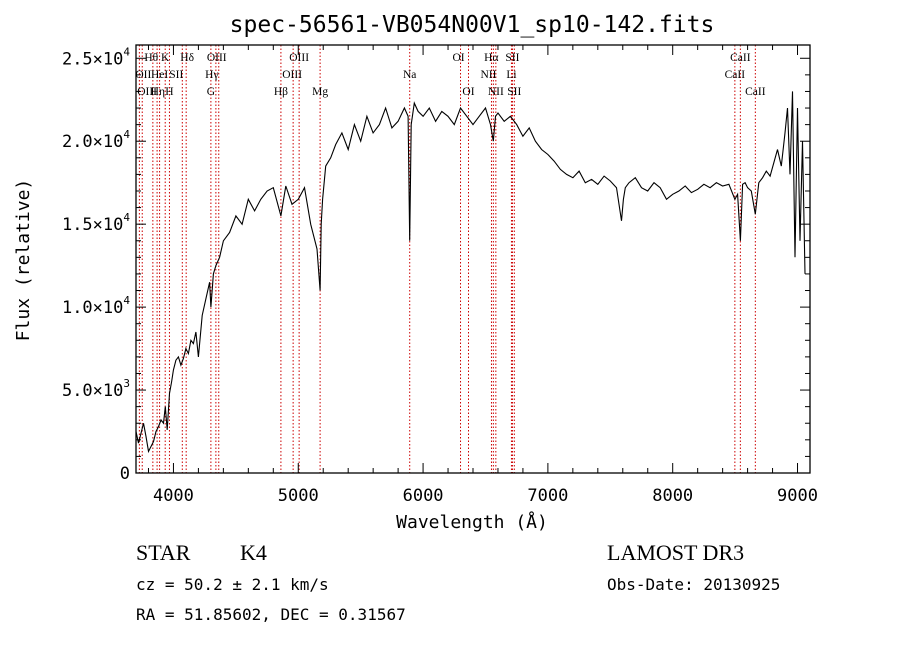  Describe the element at coordinates (292, 75) in the screenshot. I see `line-label-13: OIII` at that location.